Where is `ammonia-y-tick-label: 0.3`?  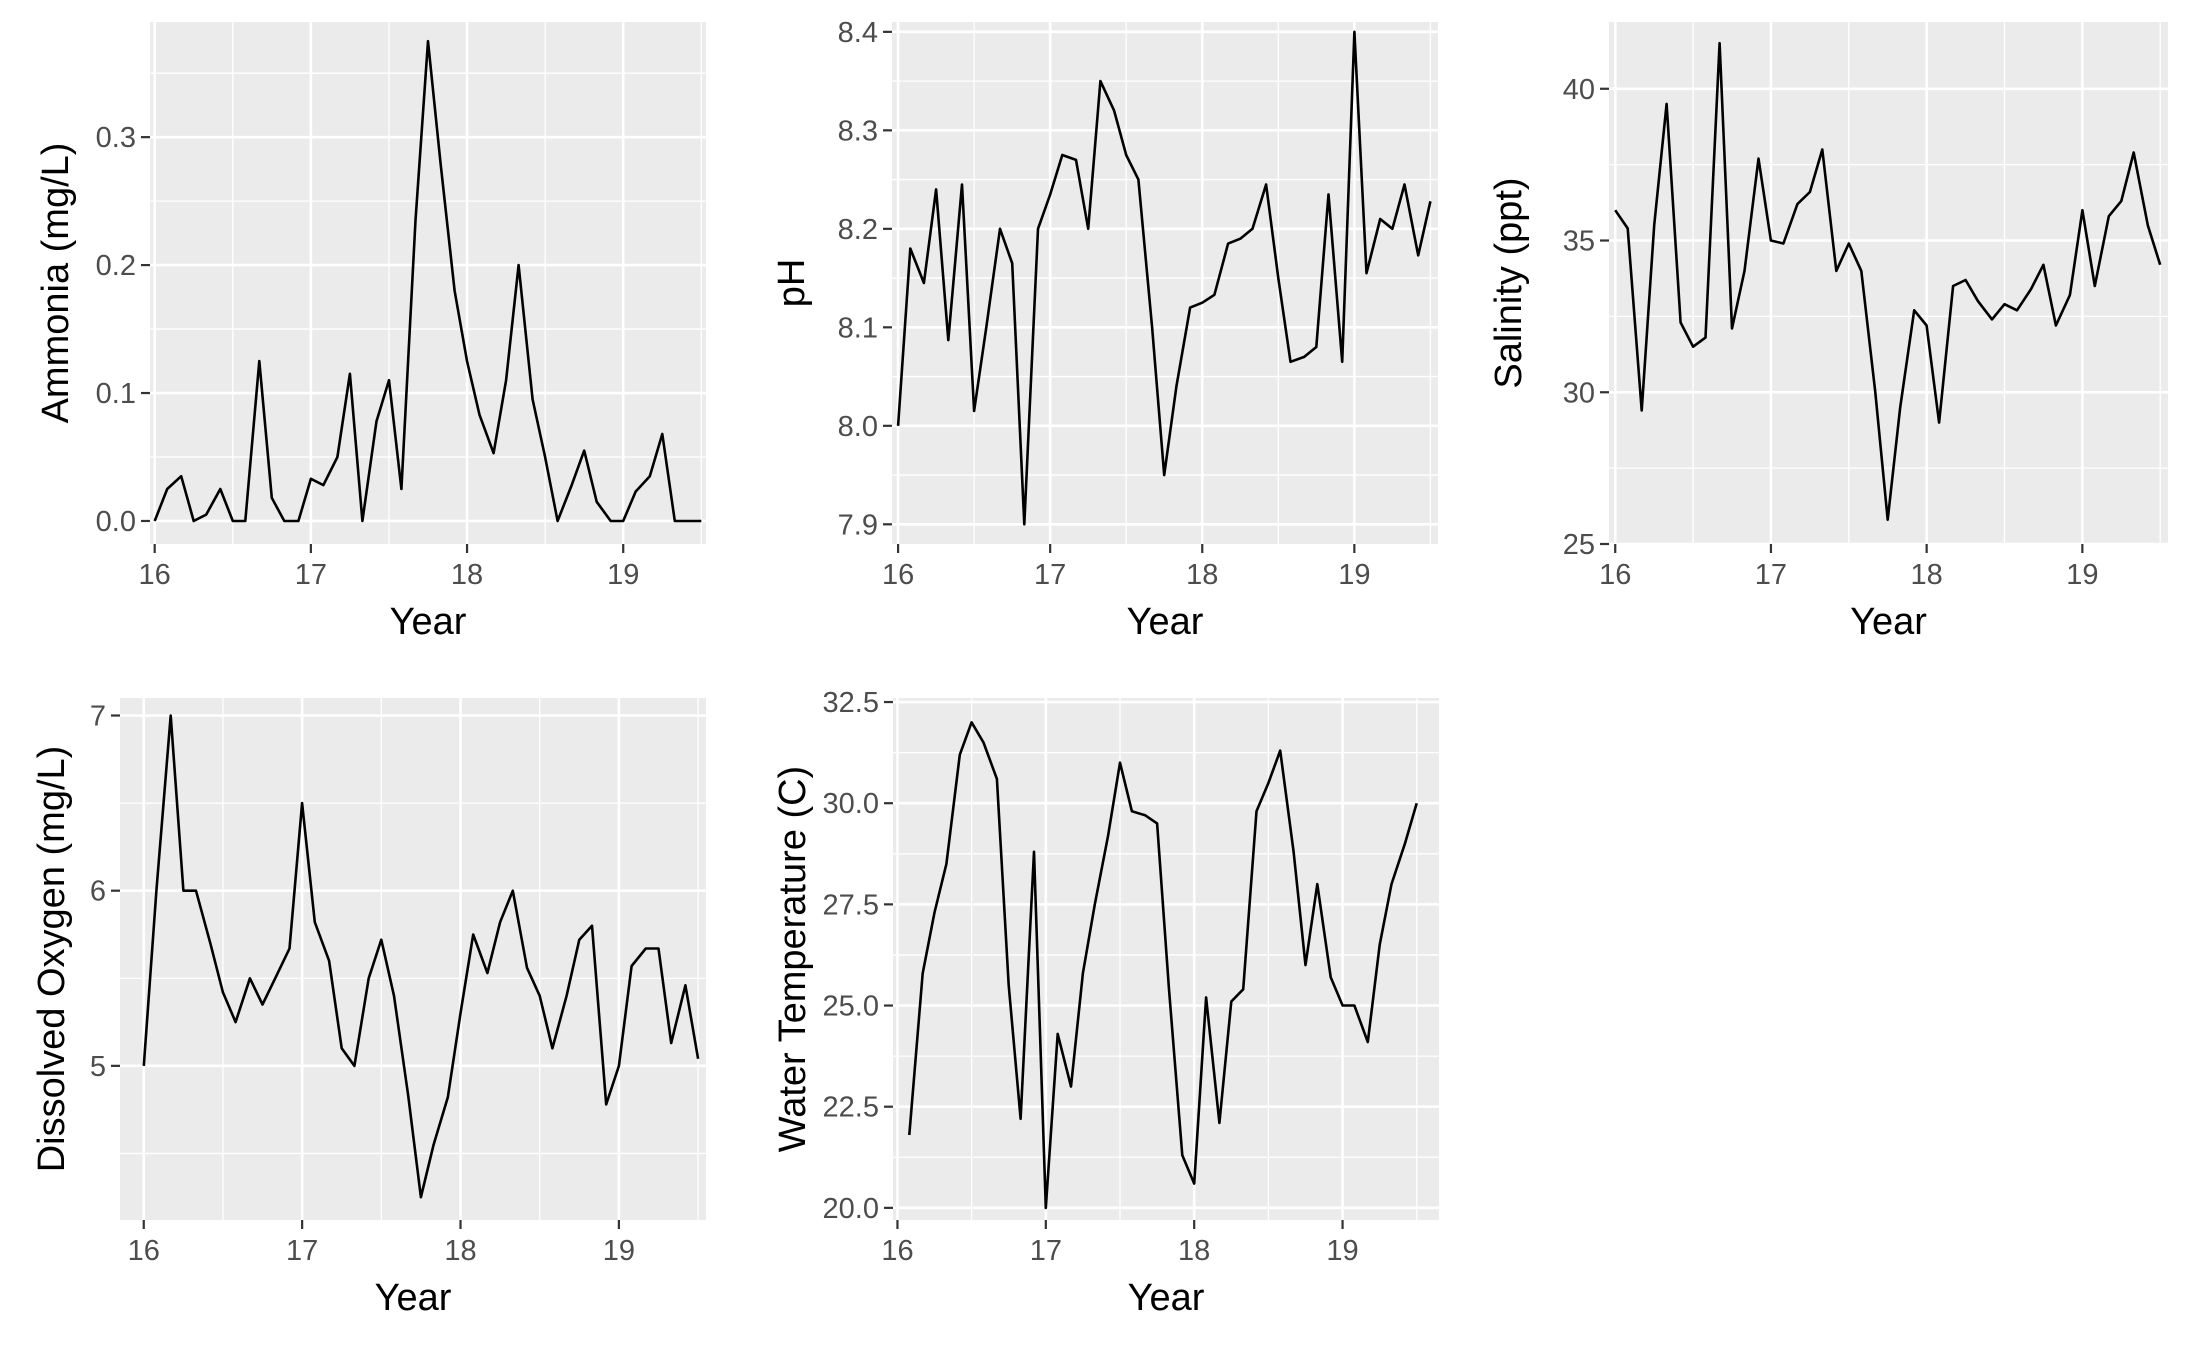
ammonia-y-tick-label: 0.3 is located at coordinates (116, 138).